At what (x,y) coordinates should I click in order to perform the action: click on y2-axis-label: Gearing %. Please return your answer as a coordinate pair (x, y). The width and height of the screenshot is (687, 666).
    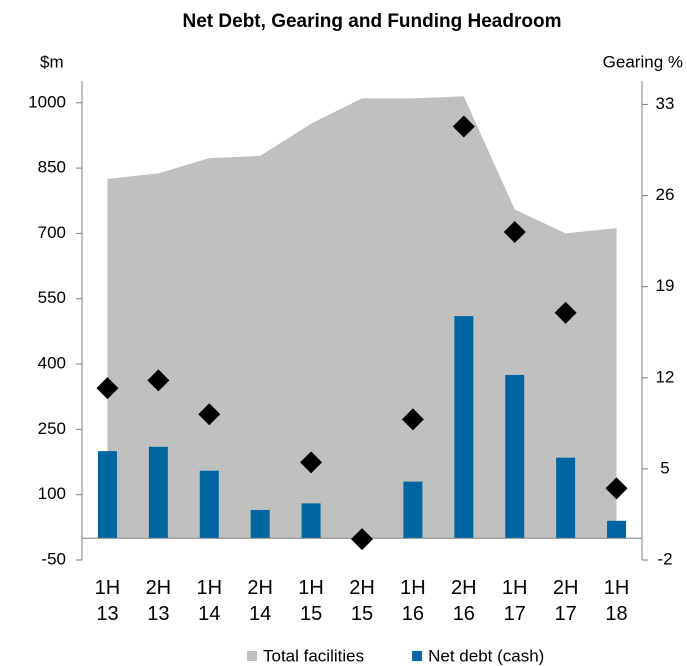
    Looking at the image, I should click on (643, 61).